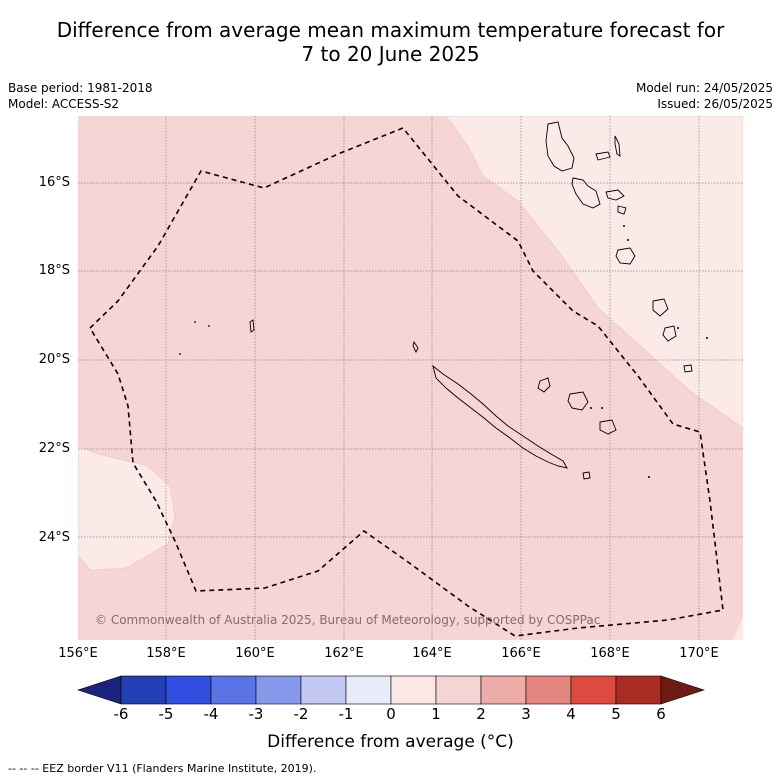 The width and height of the screenshot is (781, 781). I want to click on new-caledonia-island, so click(500, 416).